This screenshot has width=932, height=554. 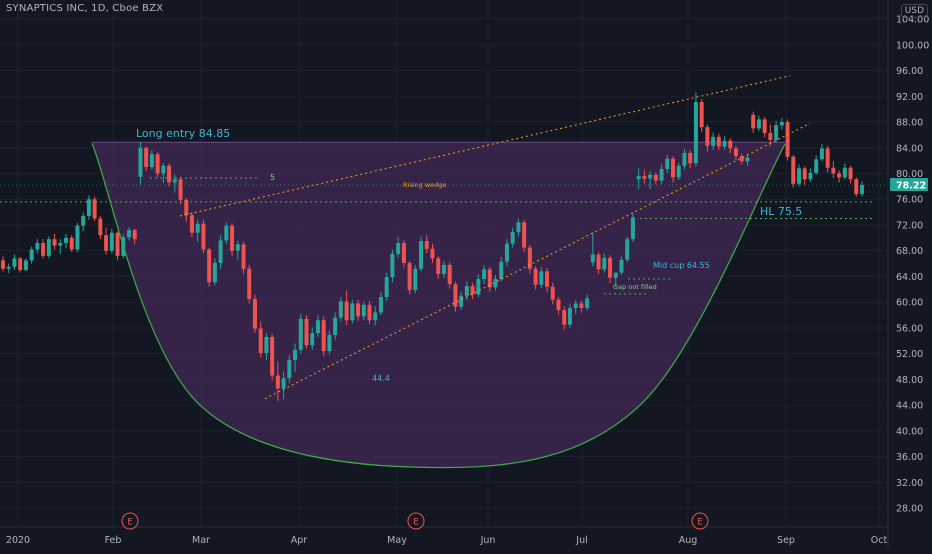 What do you see at coordinates (424, 185) in the screenshot?
I see `rising-wedge-label: Rising wedge` at bounding box center [424, 185].